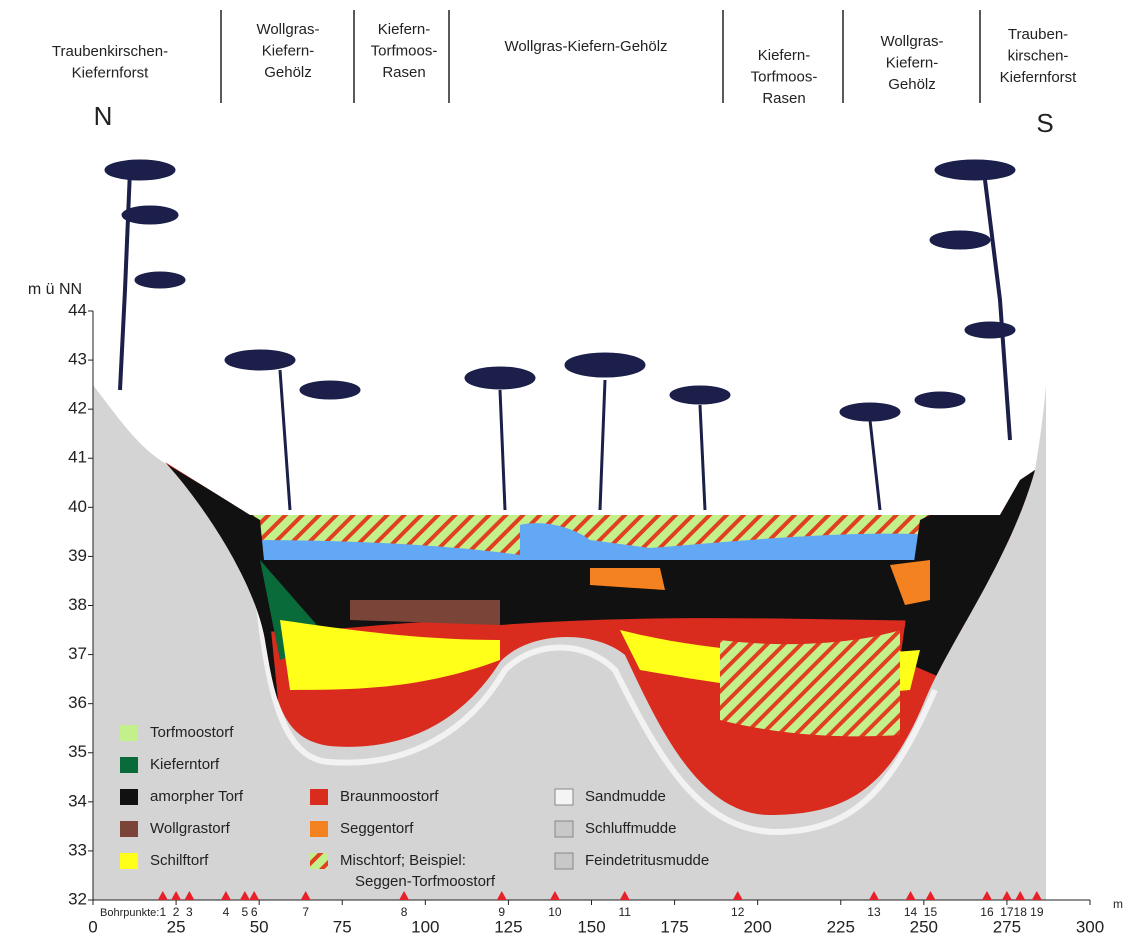 Image resolution: width=1129 pixels, height=942 pixels. What do you see at coordinates (77, 555) in the screenshot?
I see `y-tick-label: 39` at bounding box center [77, 555].